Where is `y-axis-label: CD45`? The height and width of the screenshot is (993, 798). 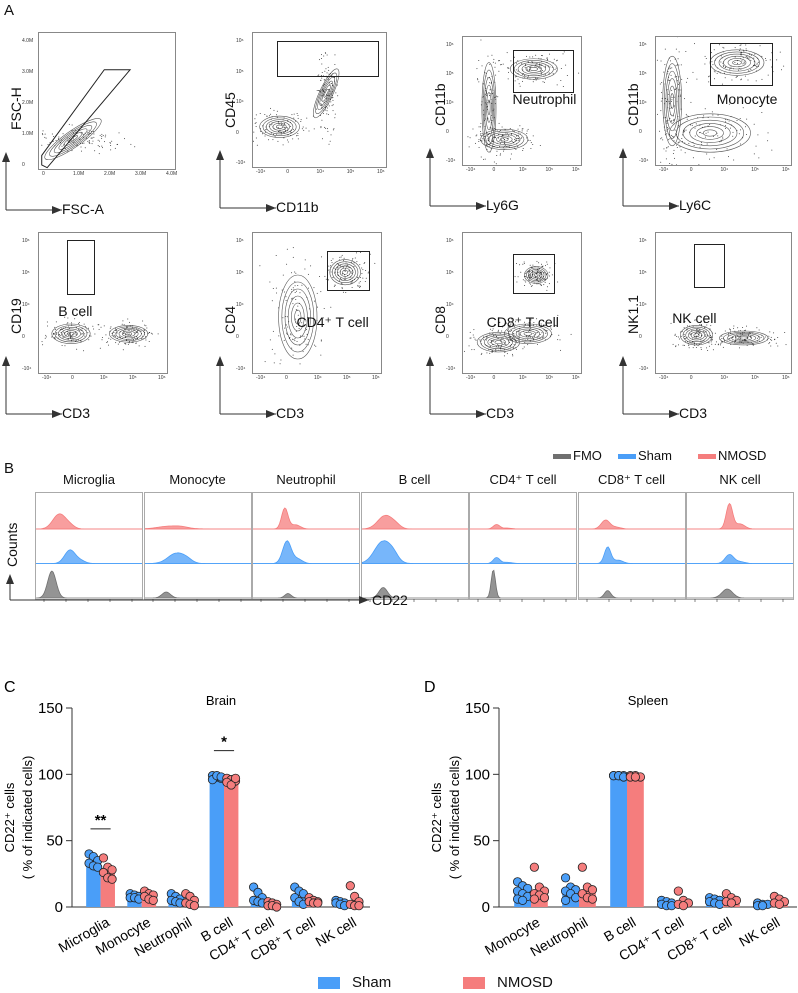
y-axis-label: CD45 is located at coordinates (230, 110).